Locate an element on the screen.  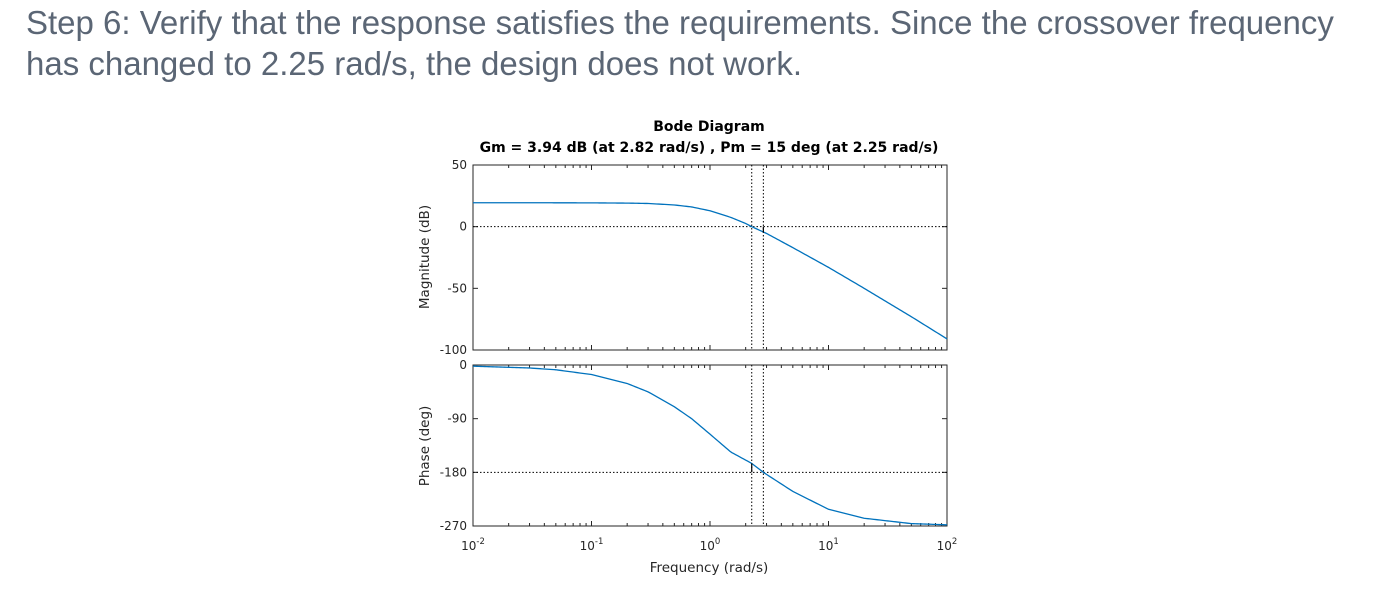
phase-series-line is located at coordinates (710, 445).